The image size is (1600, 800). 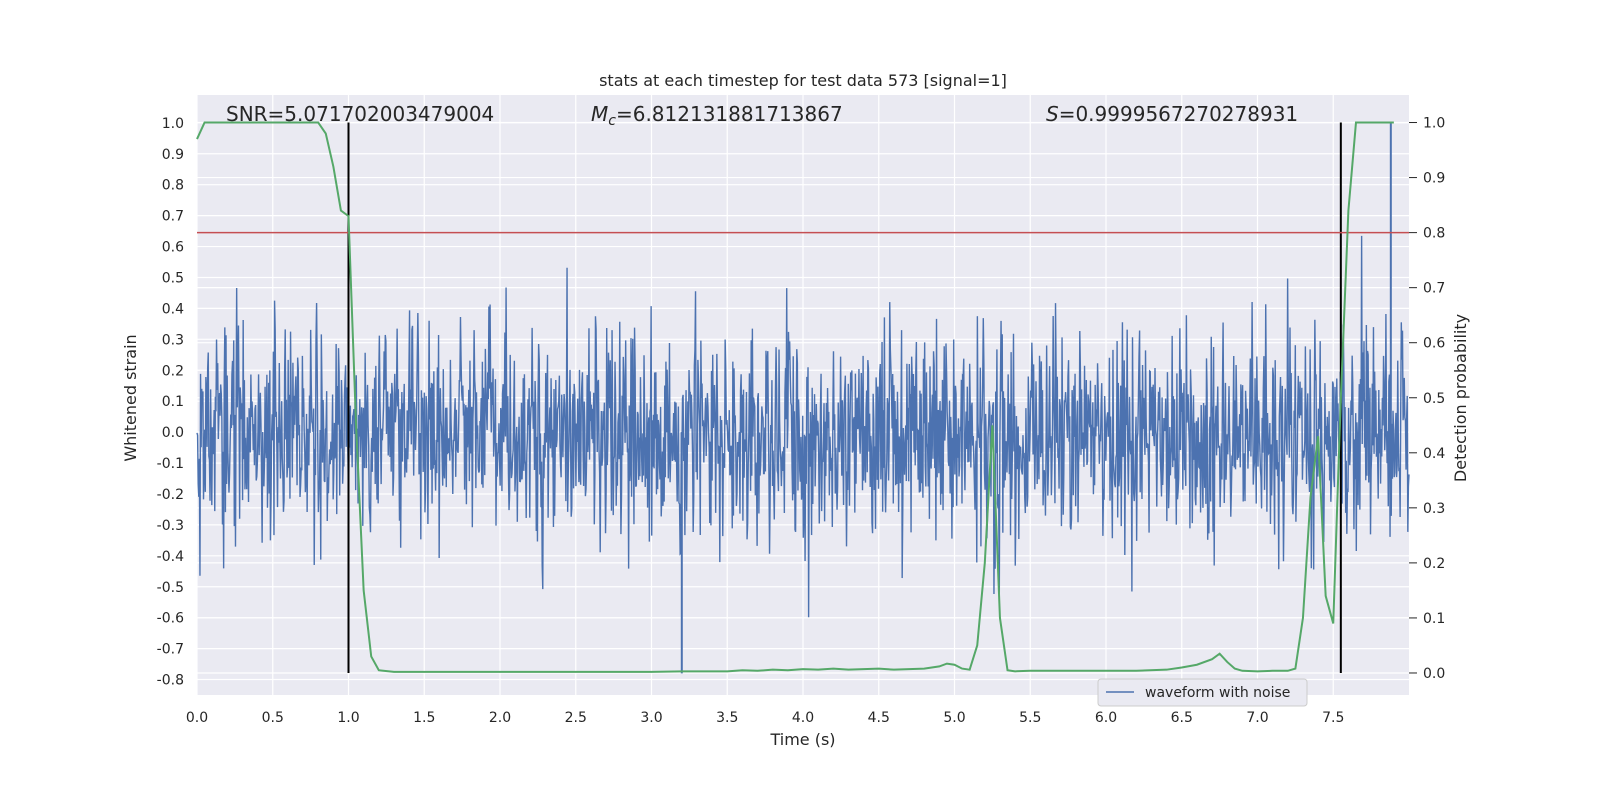 What do you see at coordinates (170, 526) in the screenshot?
I see `y-tick-label-5: -0.3` at bounding box center [170, 526].